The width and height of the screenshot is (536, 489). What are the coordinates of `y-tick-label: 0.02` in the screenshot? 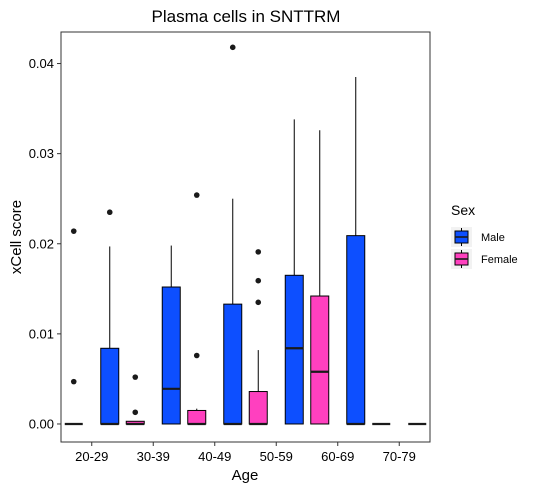 It's located at (41, 243).